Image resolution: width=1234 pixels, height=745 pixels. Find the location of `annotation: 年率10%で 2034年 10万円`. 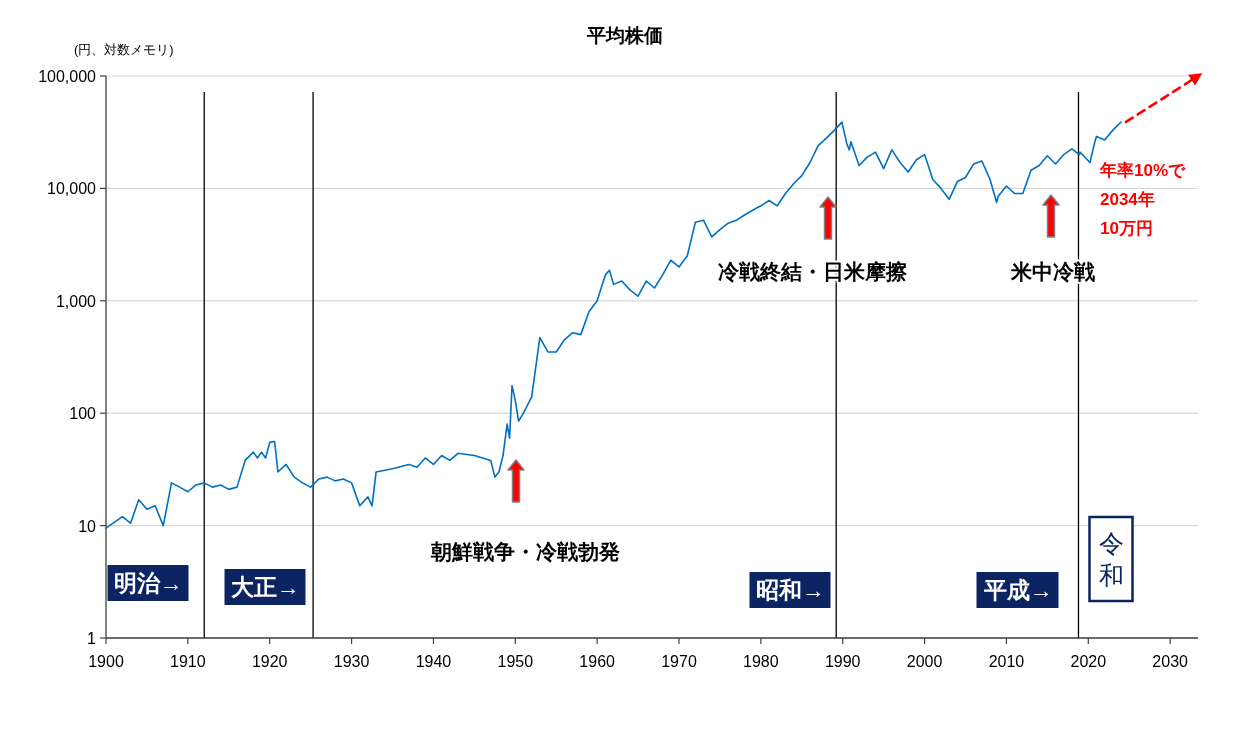

annotation: 年率10%で 2034年 10万円 is located at coordinates (1143, 199).